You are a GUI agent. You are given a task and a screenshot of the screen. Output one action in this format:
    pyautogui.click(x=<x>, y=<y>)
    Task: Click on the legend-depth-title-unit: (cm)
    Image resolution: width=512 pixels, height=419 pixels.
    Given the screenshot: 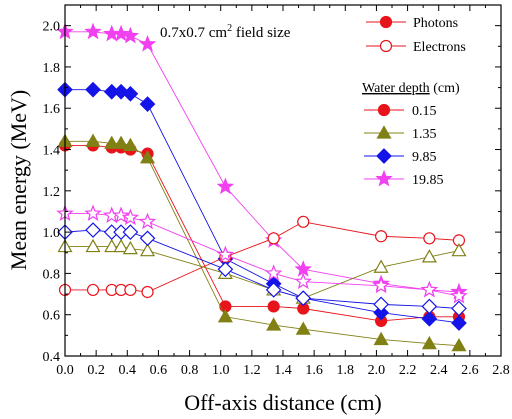 What is the action you would take?
    pyautogui.click(x=445, y=88)
    